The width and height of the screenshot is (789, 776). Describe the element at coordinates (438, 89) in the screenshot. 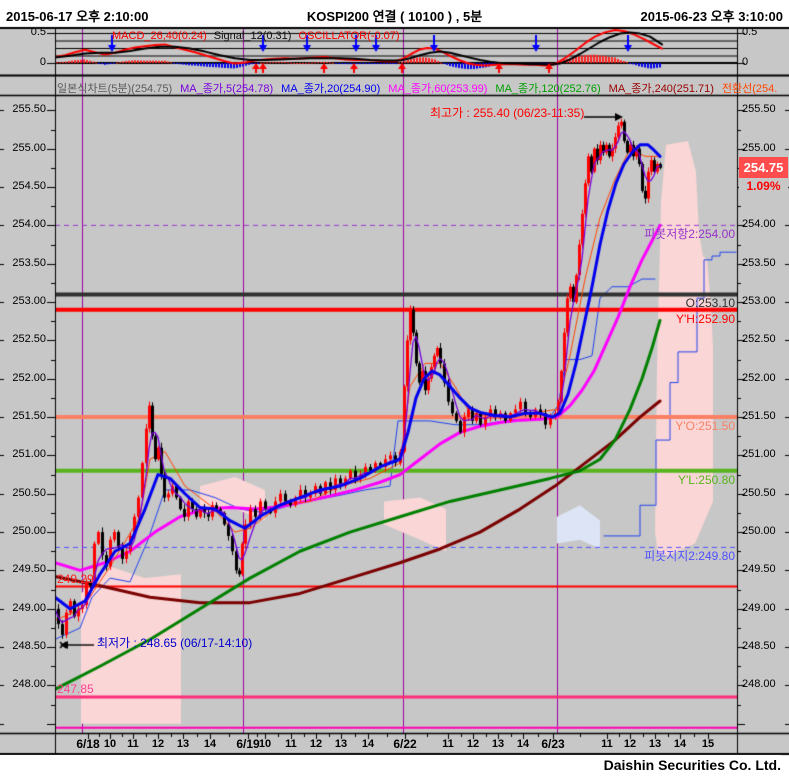

I see `legend-item: MA_종가,60(253.99)` at that location.